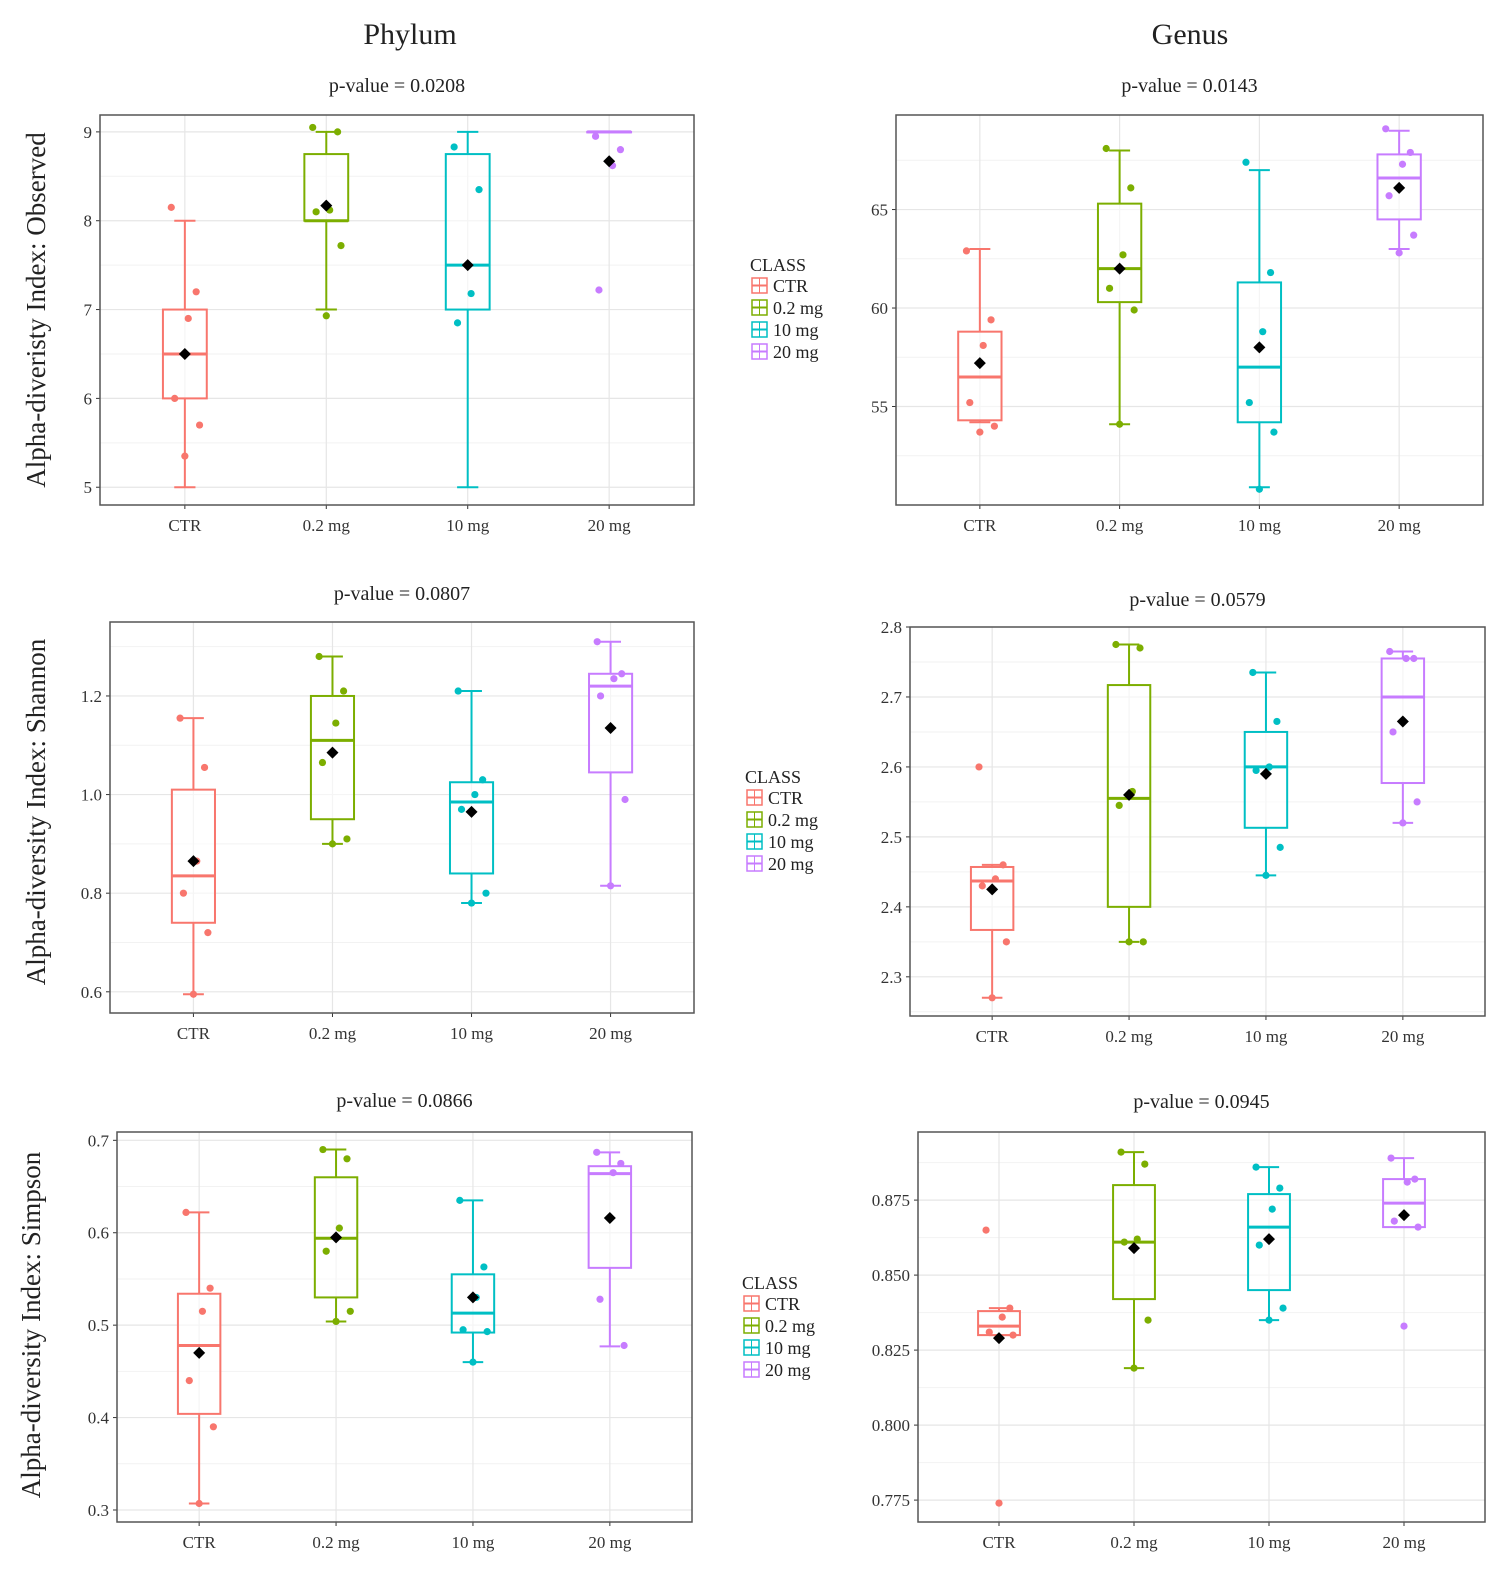  Describe the element at coordinates (892, 697) in the screenshot. I see `y-tick-label: 2.7` at that location.